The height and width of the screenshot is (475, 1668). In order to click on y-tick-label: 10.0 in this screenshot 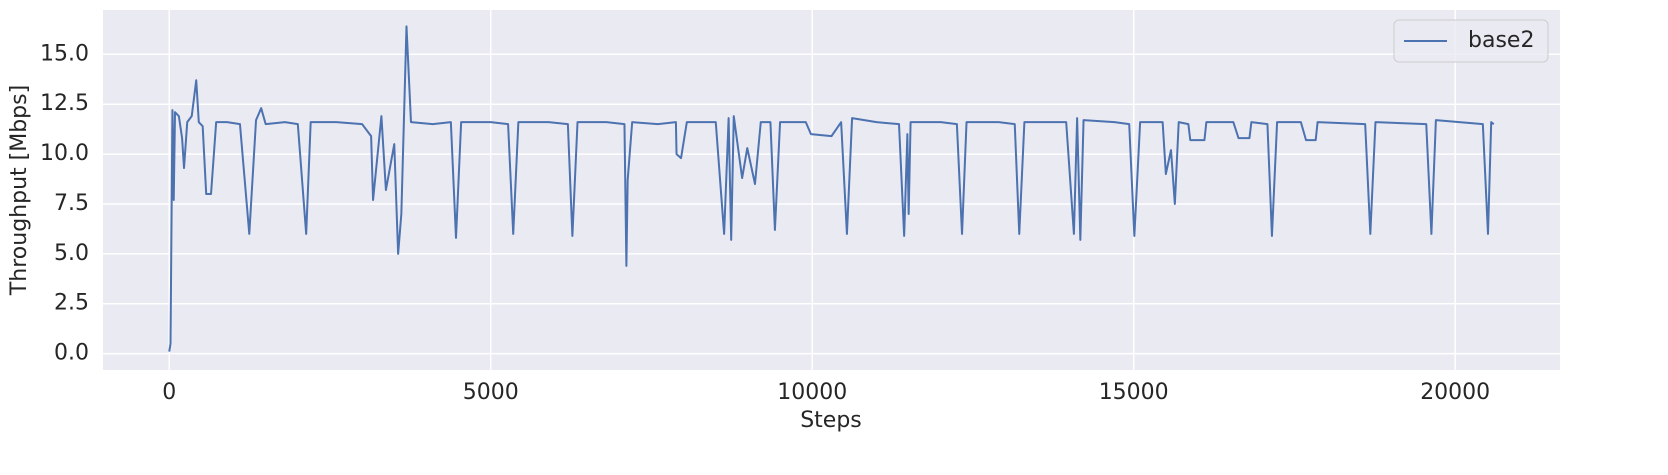, I will do `click(64, 153)`.